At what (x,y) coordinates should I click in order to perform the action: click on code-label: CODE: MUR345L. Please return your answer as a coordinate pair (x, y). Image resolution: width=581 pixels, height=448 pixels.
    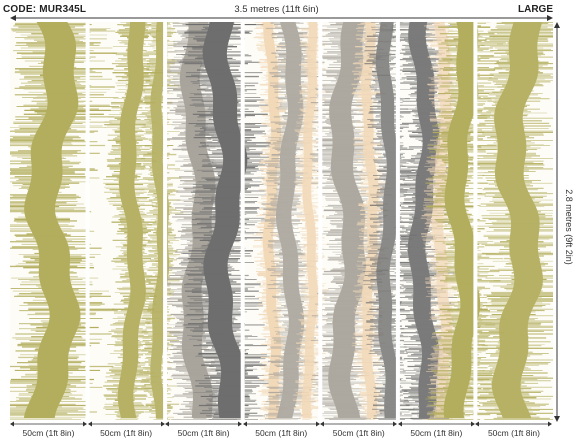
    Looking at the image, I should click on (45, 9).